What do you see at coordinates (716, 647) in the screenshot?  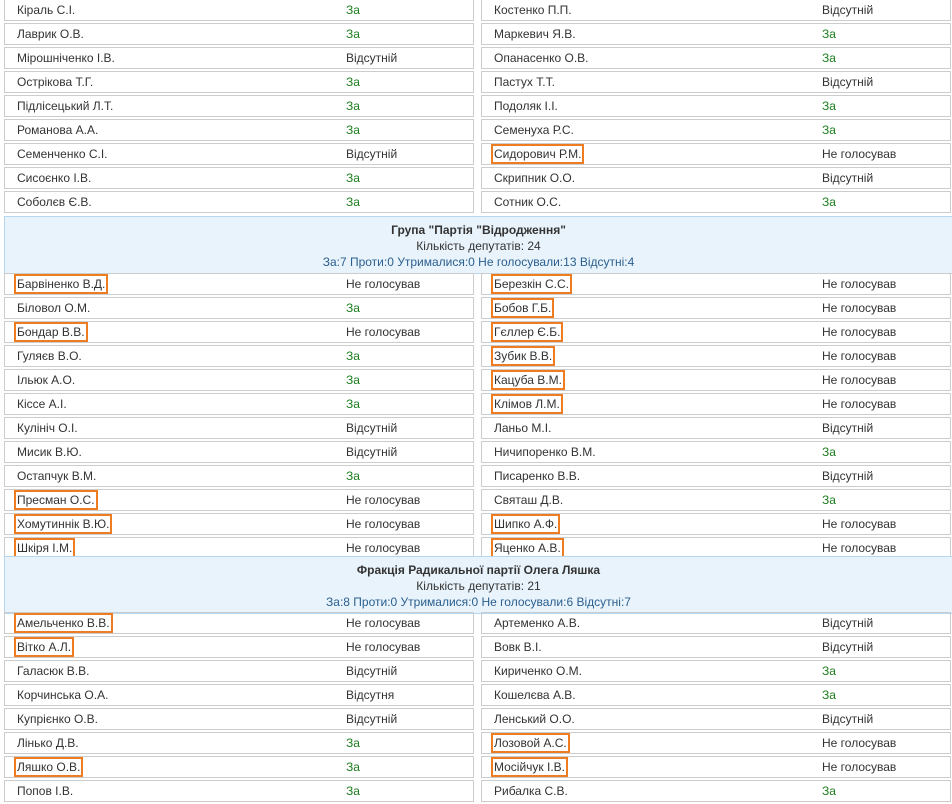 I see `deputy-row: Вовк В.І. Відсутній` at bounding box center [716, 647].